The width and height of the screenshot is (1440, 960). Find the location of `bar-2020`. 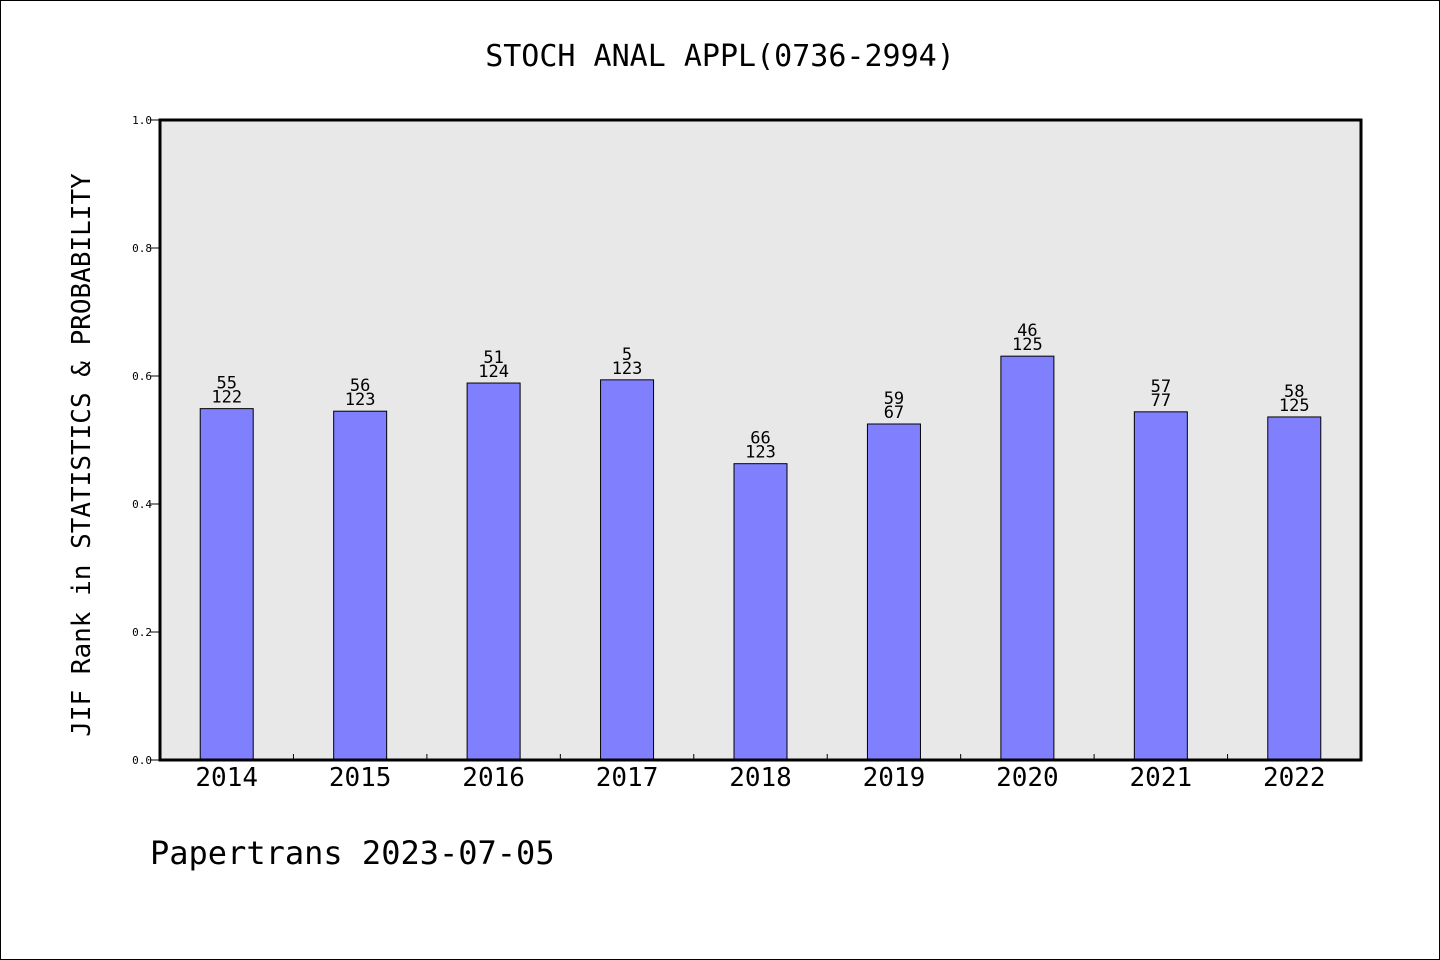

bar-2020 is located at coordinates (1027, 558).